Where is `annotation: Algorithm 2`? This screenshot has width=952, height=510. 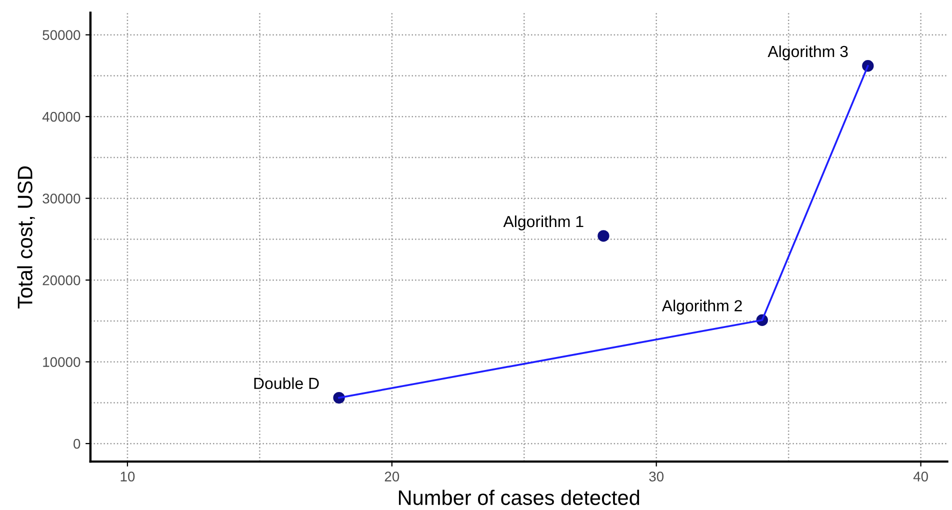 annotation: Algorithm 2 is located at coordinates (702, 307).